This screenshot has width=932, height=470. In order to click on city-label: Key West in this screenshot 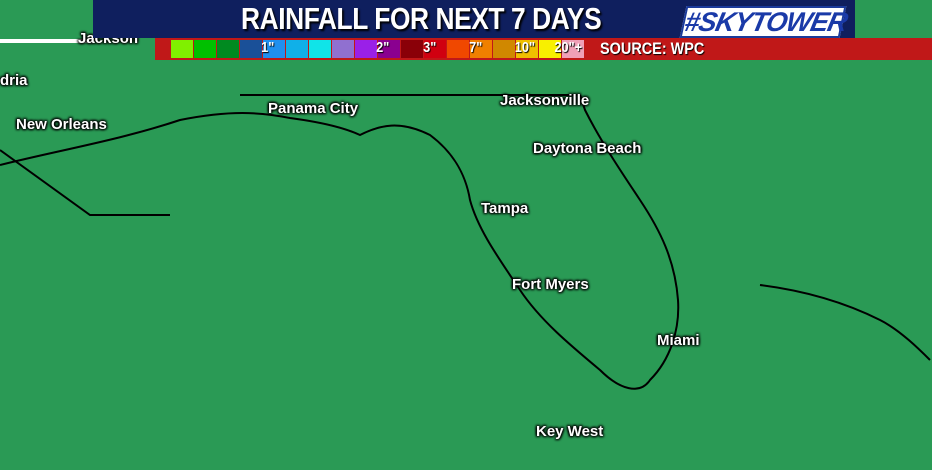, I will do `click(570, 431)`.